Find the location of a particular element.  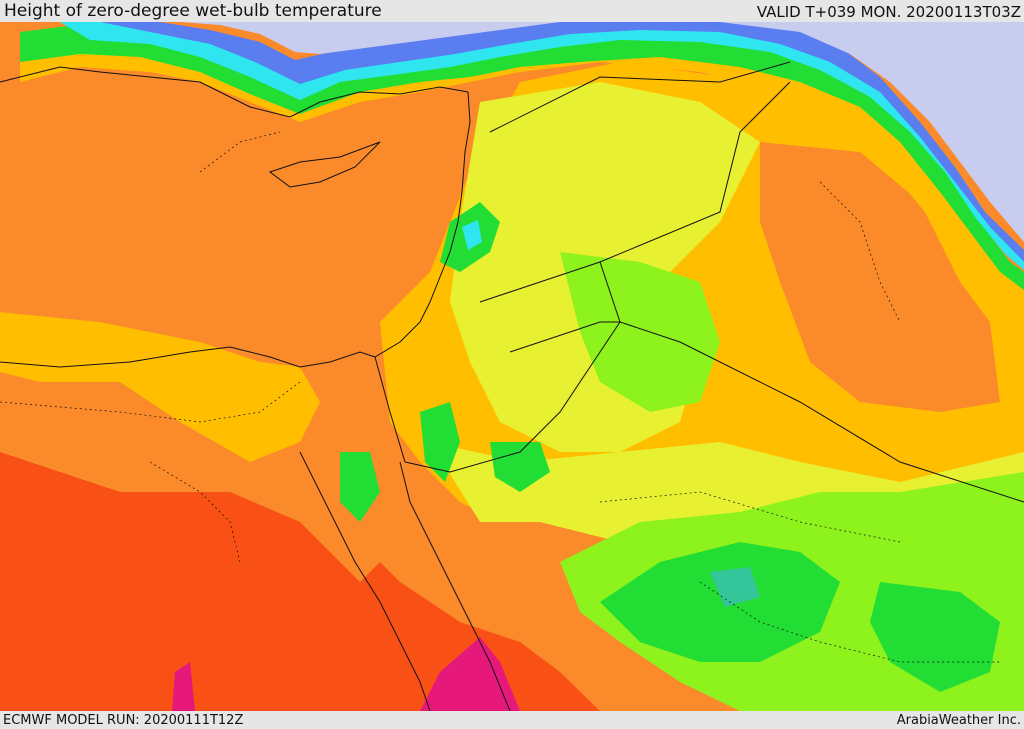

coastline-cyprus is located at coordinates (324, 164).